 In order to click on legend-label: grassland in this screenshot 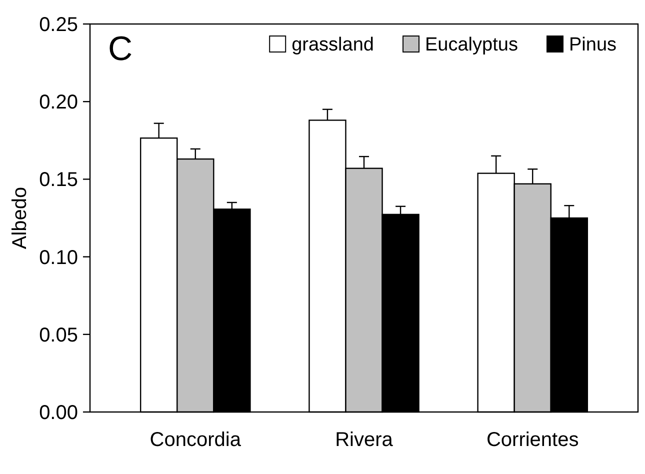, I will do `click(333, 45)`.